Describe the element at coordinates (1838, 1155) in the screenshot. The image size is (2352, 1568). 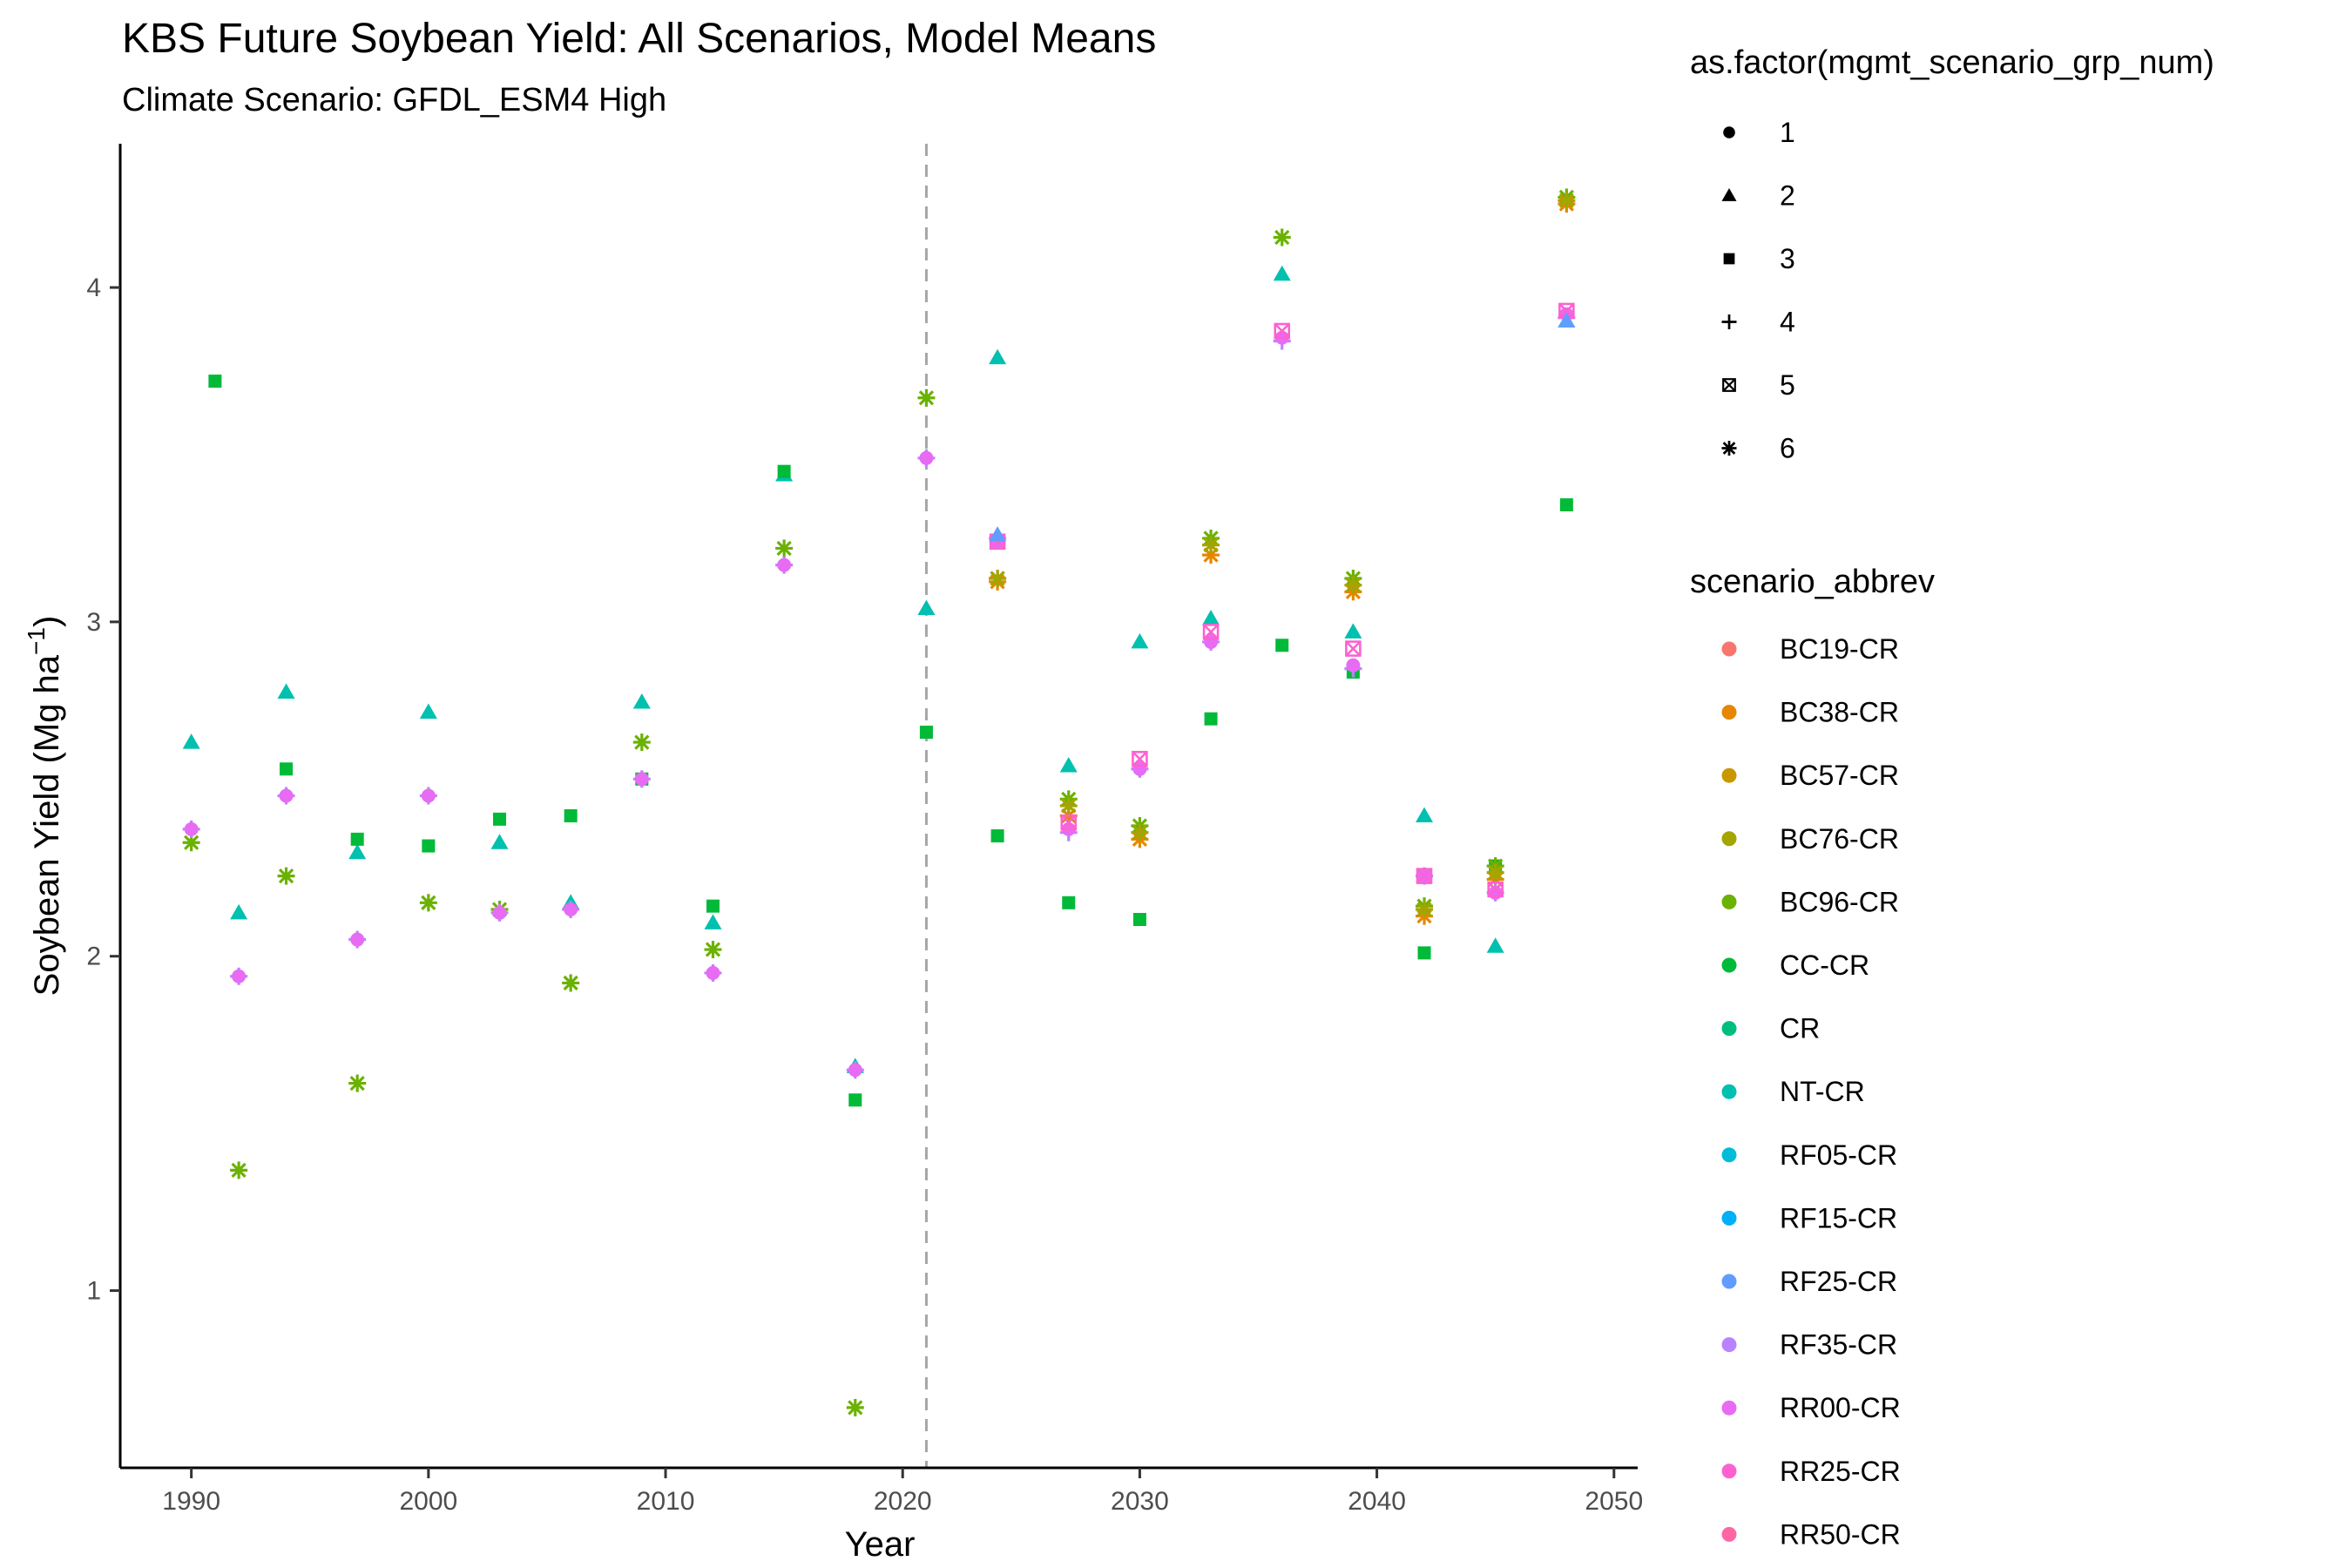
I see `color-legend-label: RF05-CR` at that location.